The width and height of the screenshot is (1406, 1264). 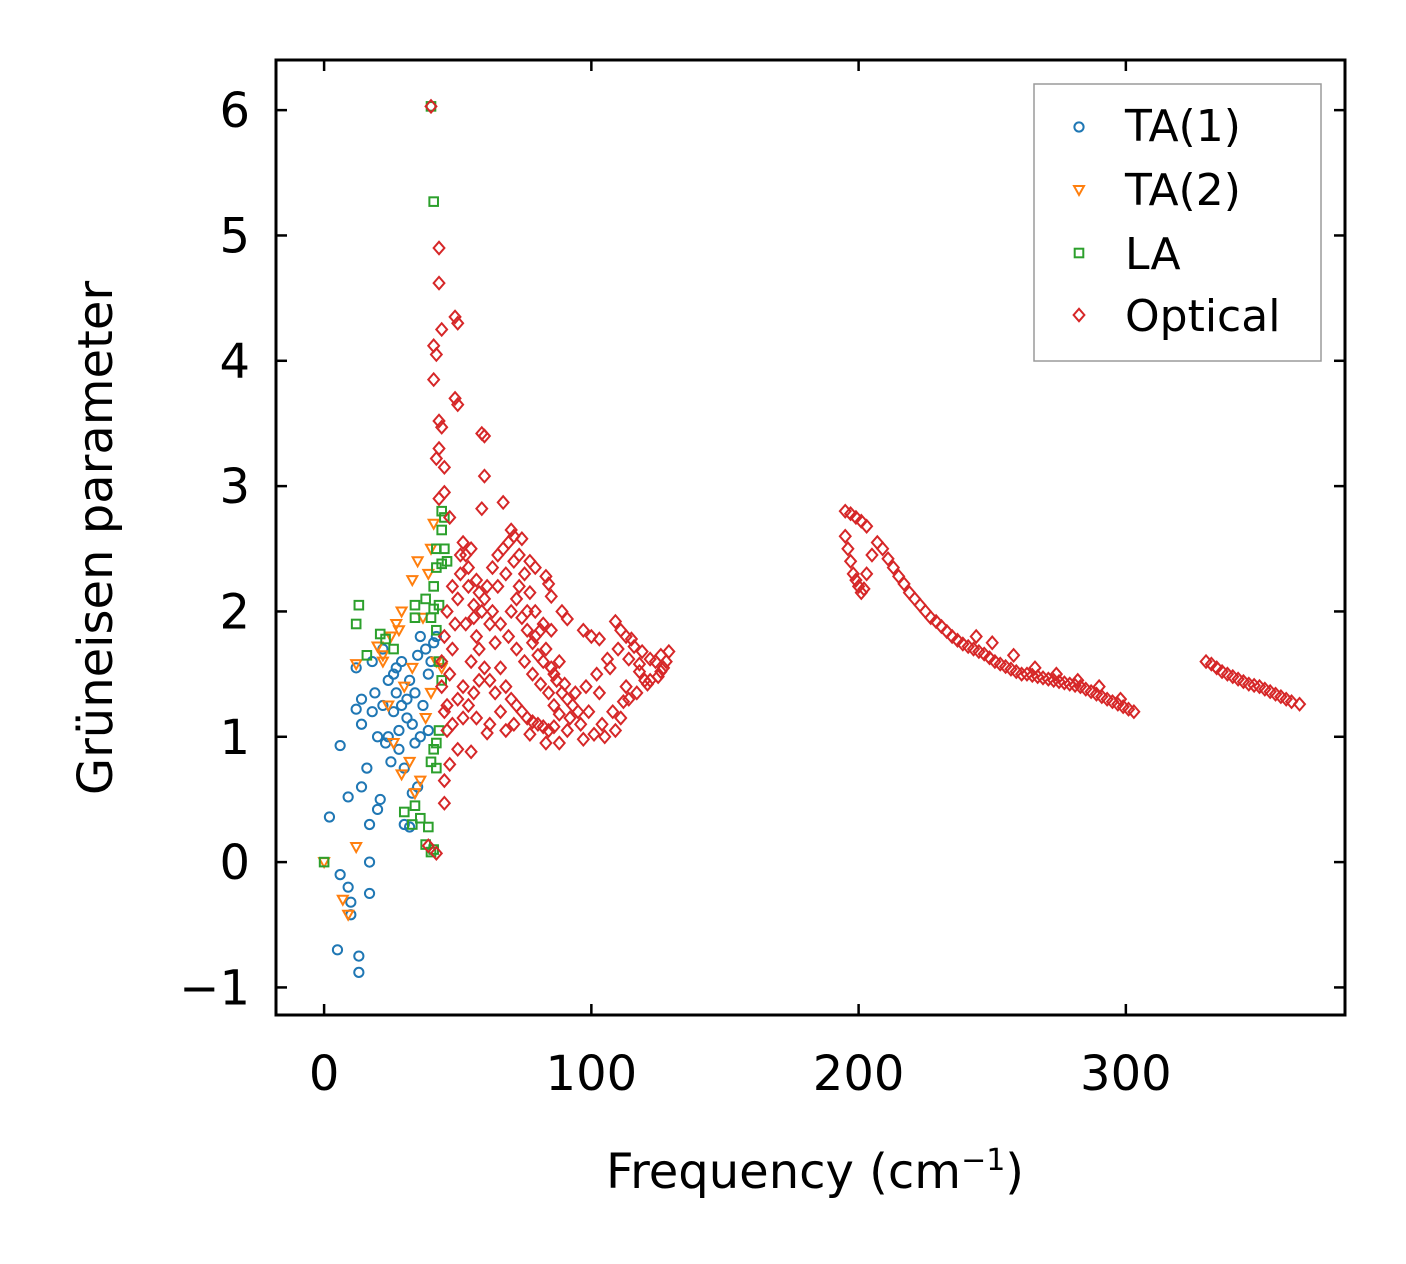 I want to click on legend-marker-la, so click(x=1079, y=253).